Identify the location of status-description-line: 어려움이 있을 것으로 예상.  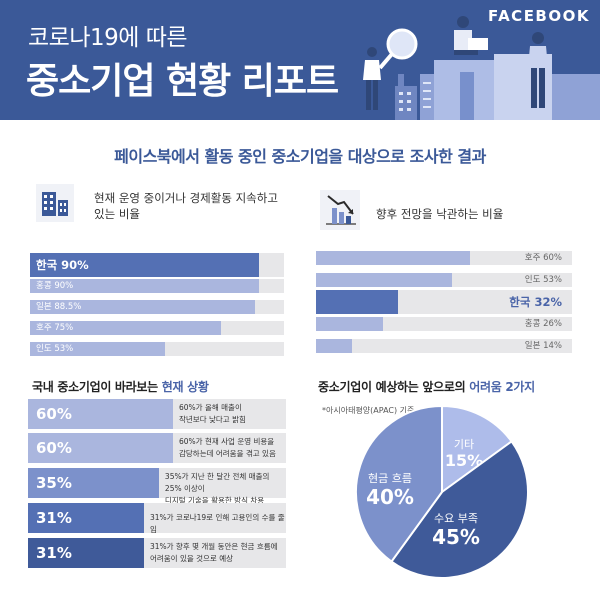
(191, 558).